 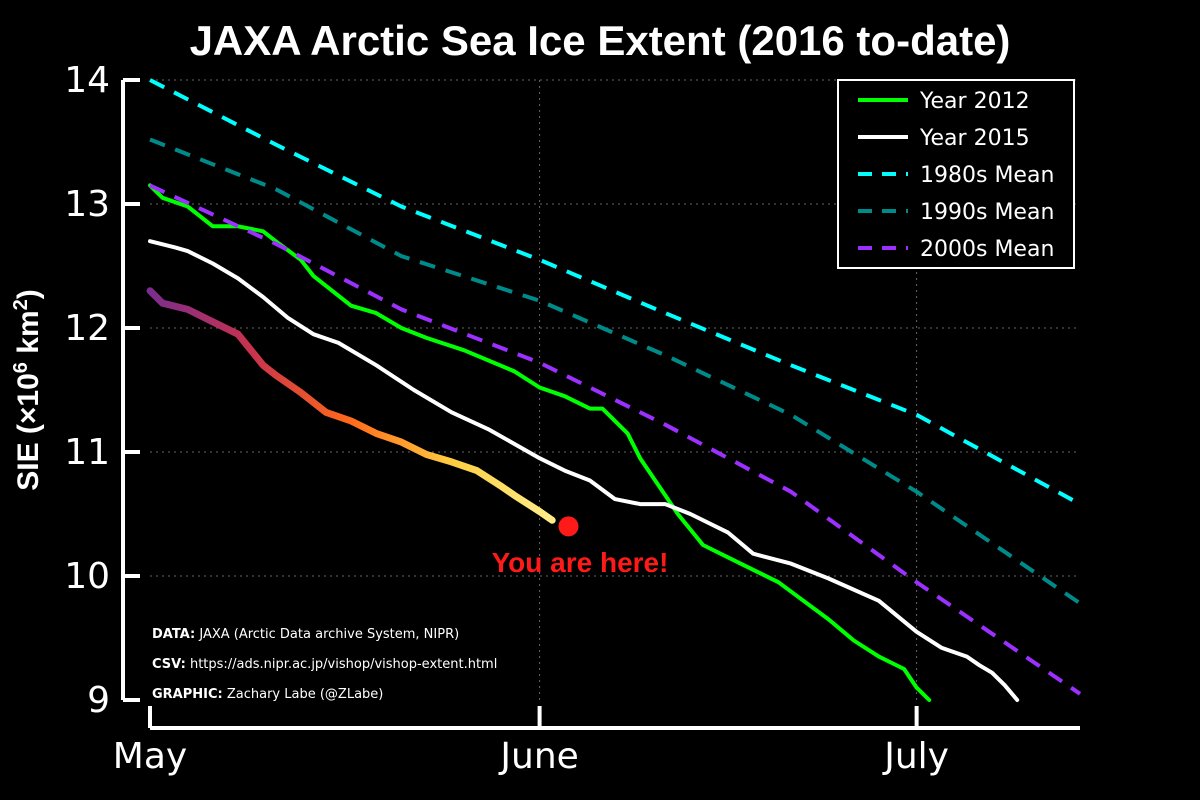 What do you see at coordinates (987, 249) in the screenshot?
I see `legend-label: 2000s Mean` at bounding box center [987, 249].